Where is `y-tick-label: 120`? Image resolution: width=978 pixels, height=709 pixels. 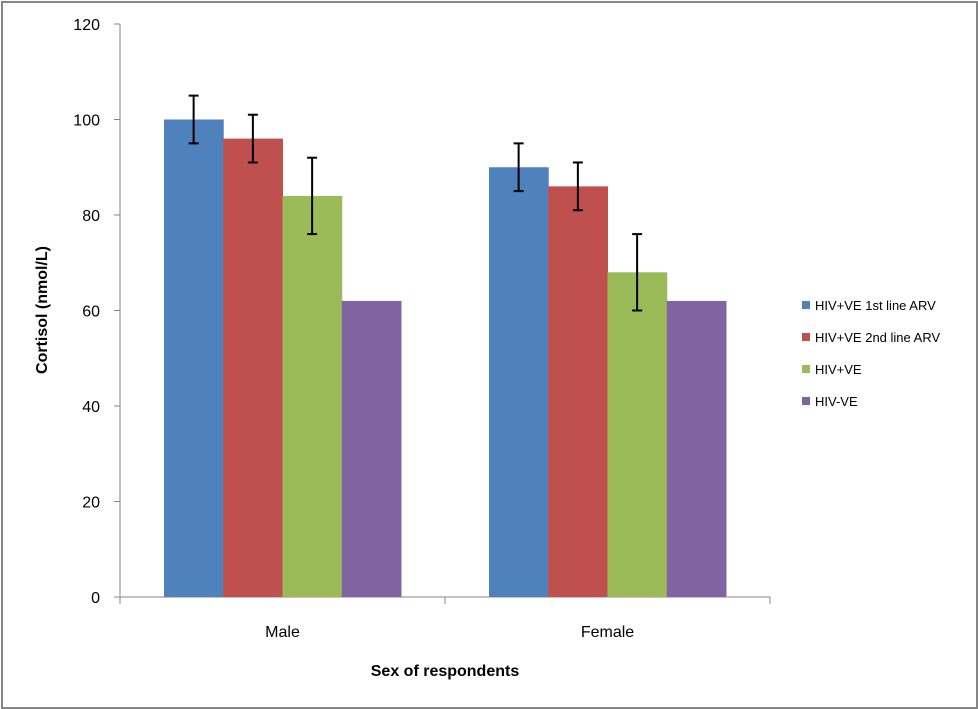 y-tick-label: 120 is located at coordinates (86, 25).